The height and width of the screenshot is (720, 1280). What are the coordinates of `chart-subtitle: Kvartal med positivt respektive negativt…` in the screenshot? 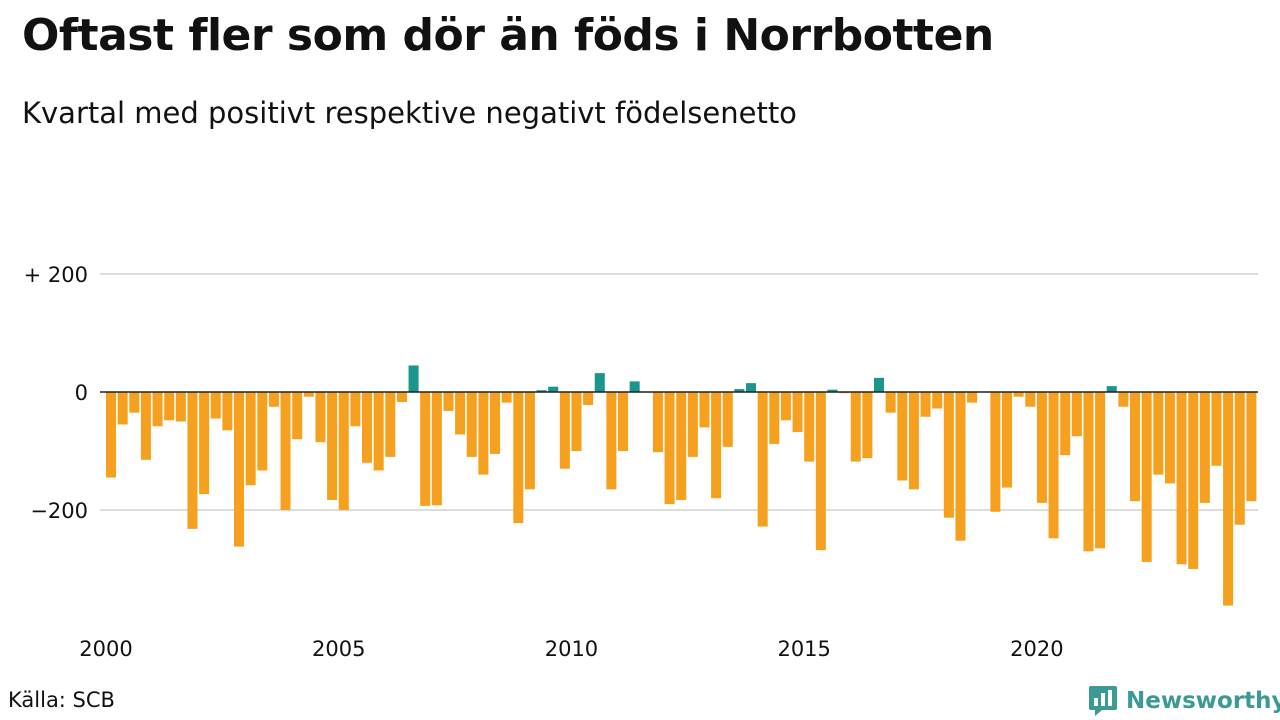 It's located at (409, 113).